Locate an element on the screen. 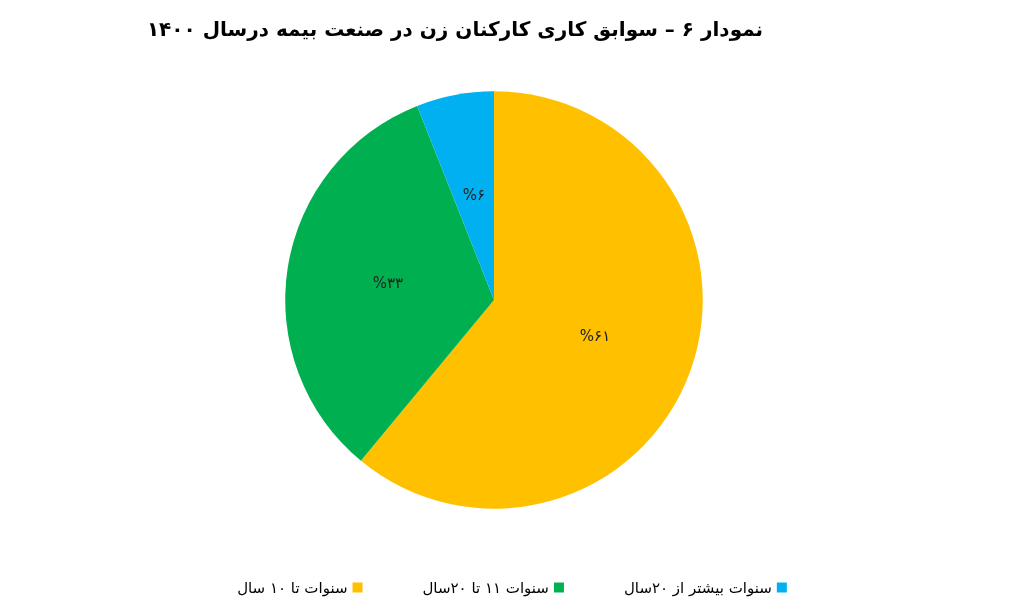 The image size is (1024, 614). legend-label: سنوات تا ۱۰ سال is located at coordinates (292, 587).